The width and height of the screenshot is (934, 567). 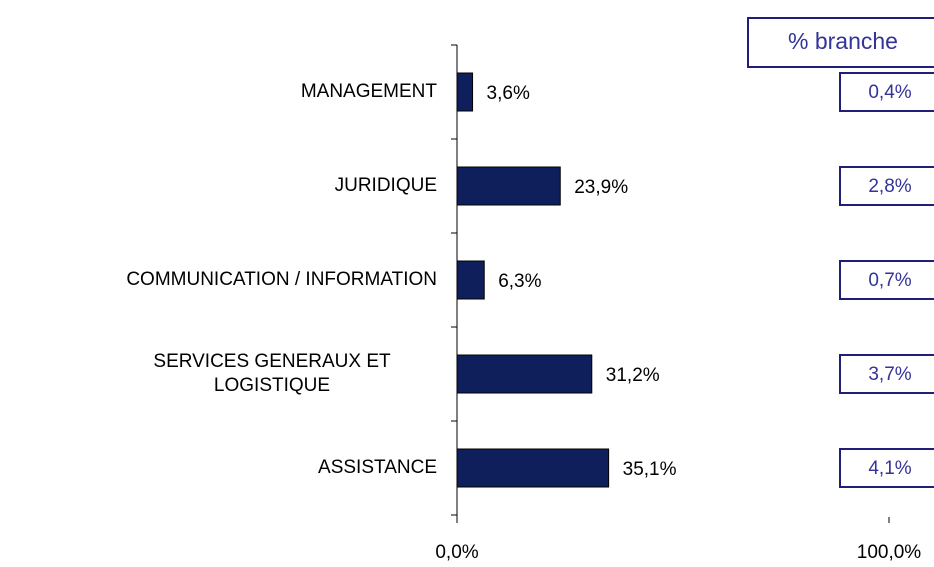 What do you see at coordinates (889, 280) in the screenshot?
I see `branch-value: 0,7%` at bounding box center [889, 280].